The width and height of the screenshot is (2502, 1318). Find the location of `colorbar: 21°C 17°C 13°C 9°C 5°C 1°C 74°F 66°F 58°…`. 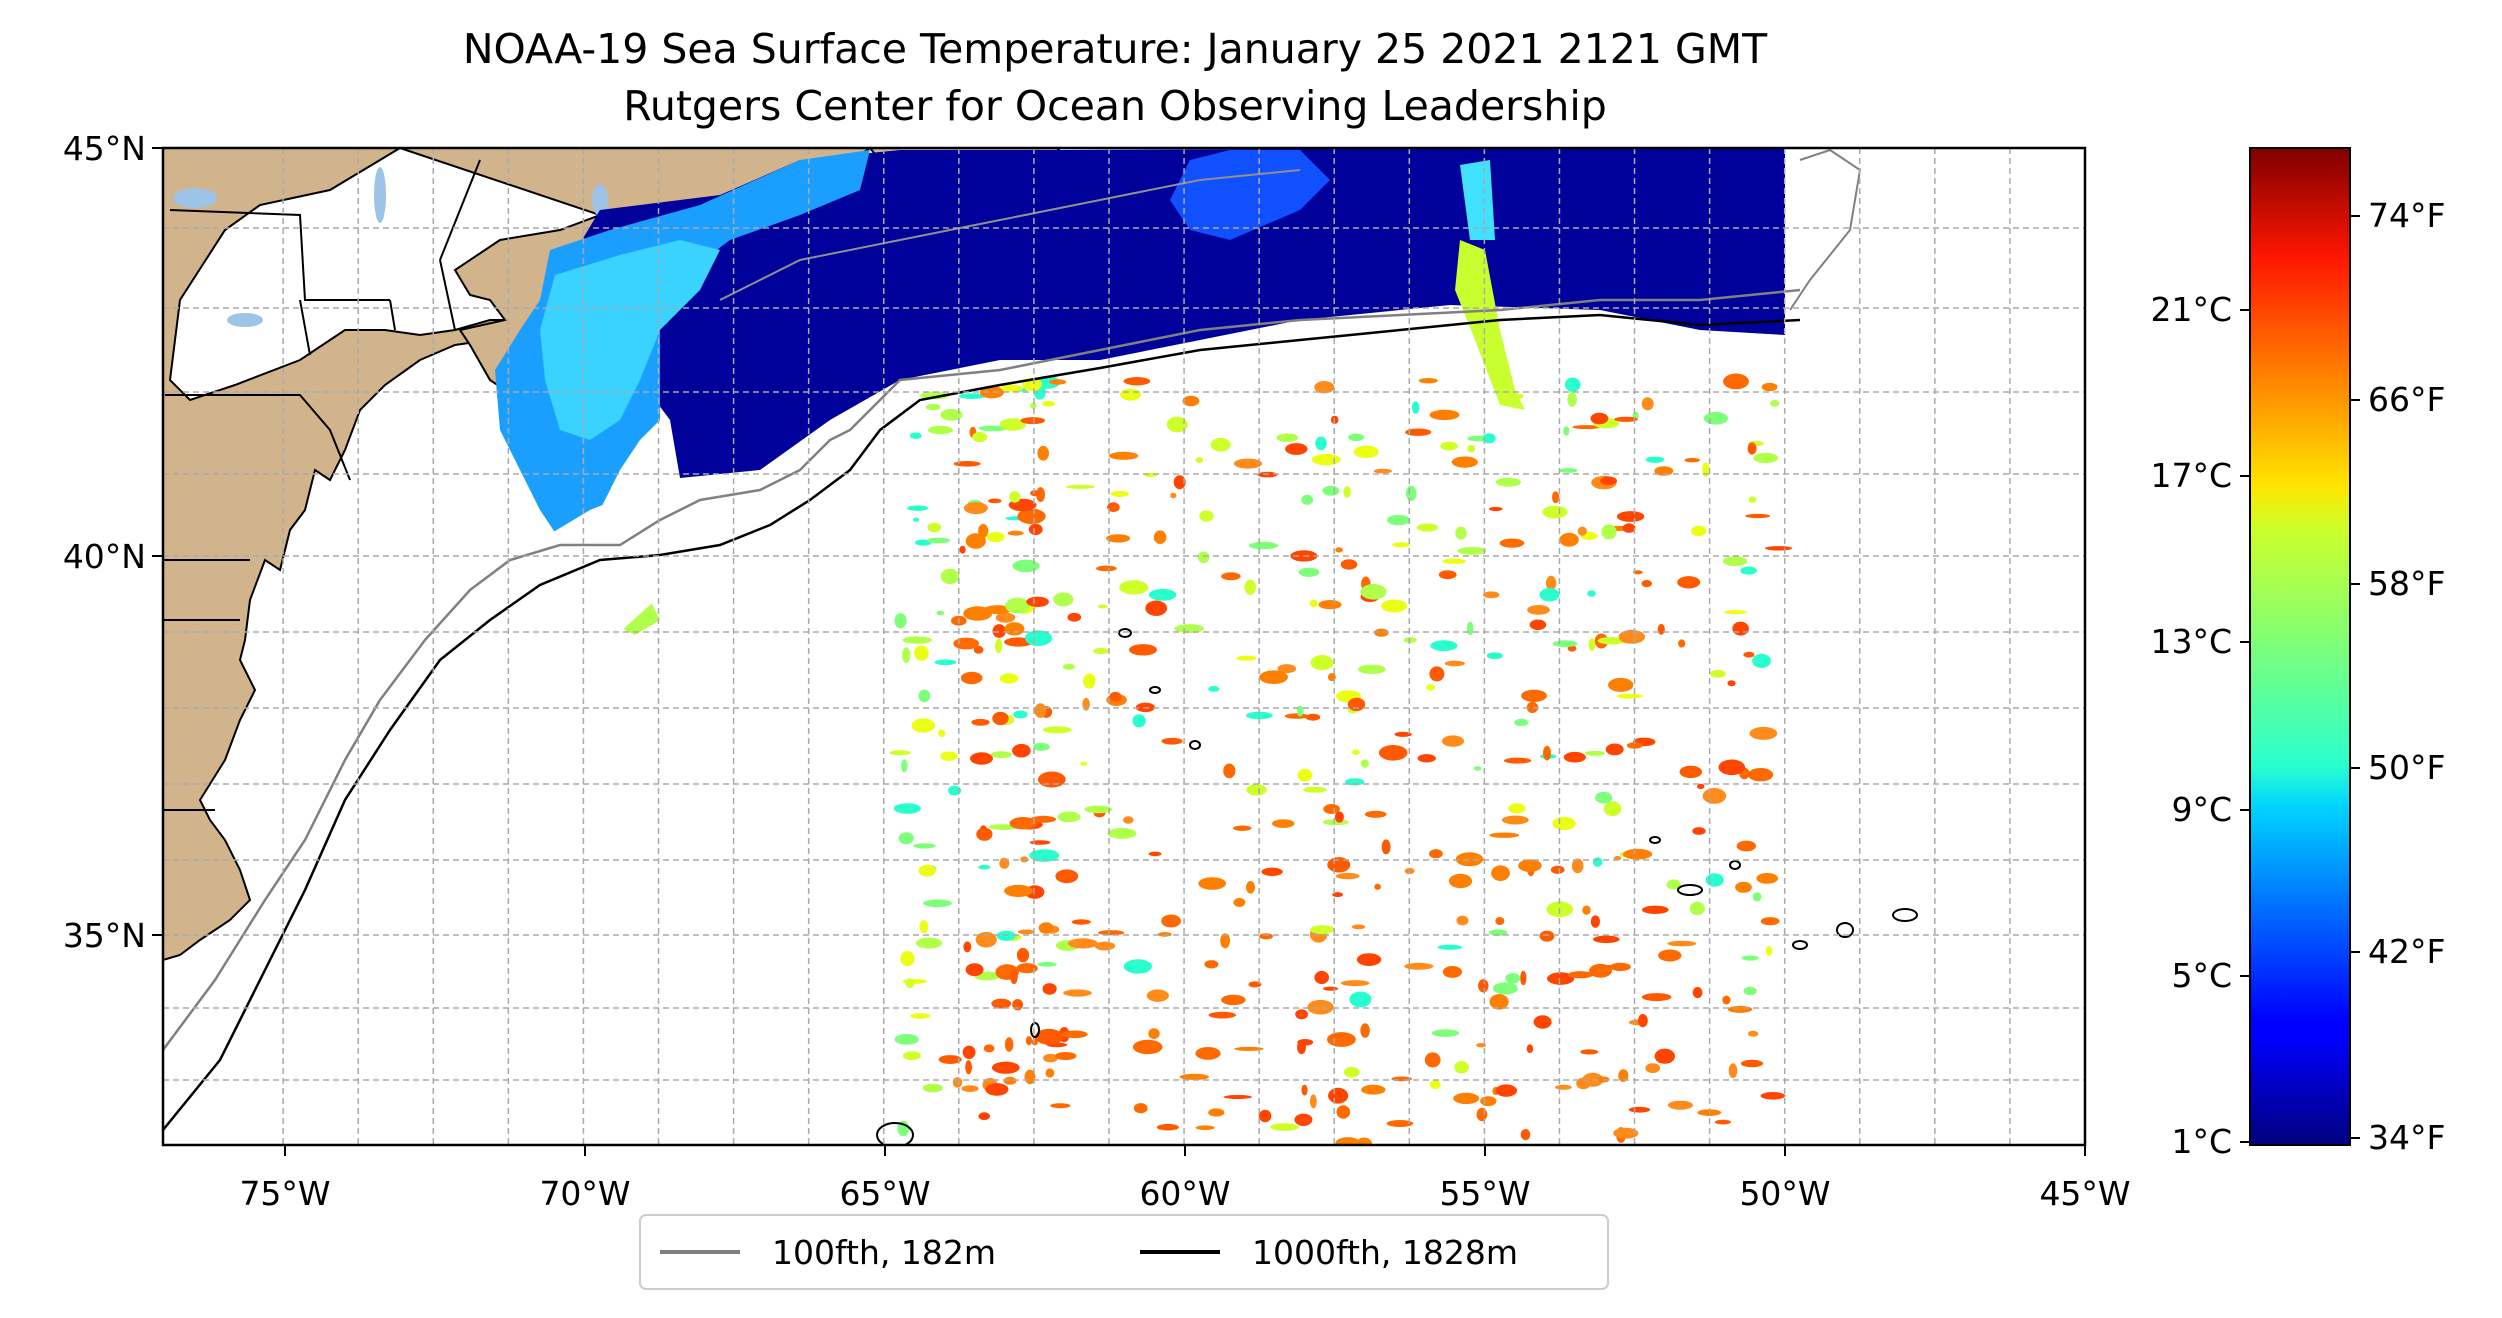

colorbar: 21°C 17°C 13°C 9°C 5°C 1°C 74°F 66°F 58°… is located at coordinates (2297, 654).